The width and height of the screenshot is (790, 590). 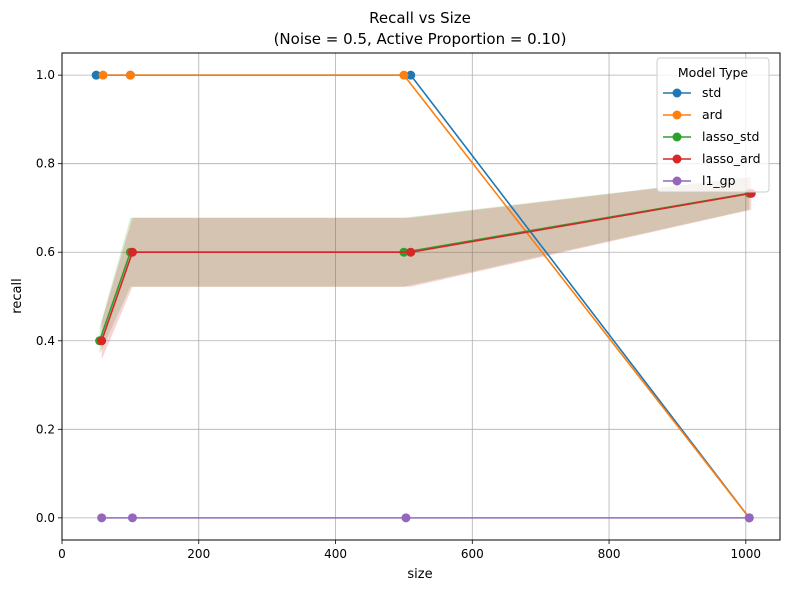 What do you see at coordinates (677, 115) in the screenshot?
I see `legend-marker-ard` at bounding box center [677, 115].